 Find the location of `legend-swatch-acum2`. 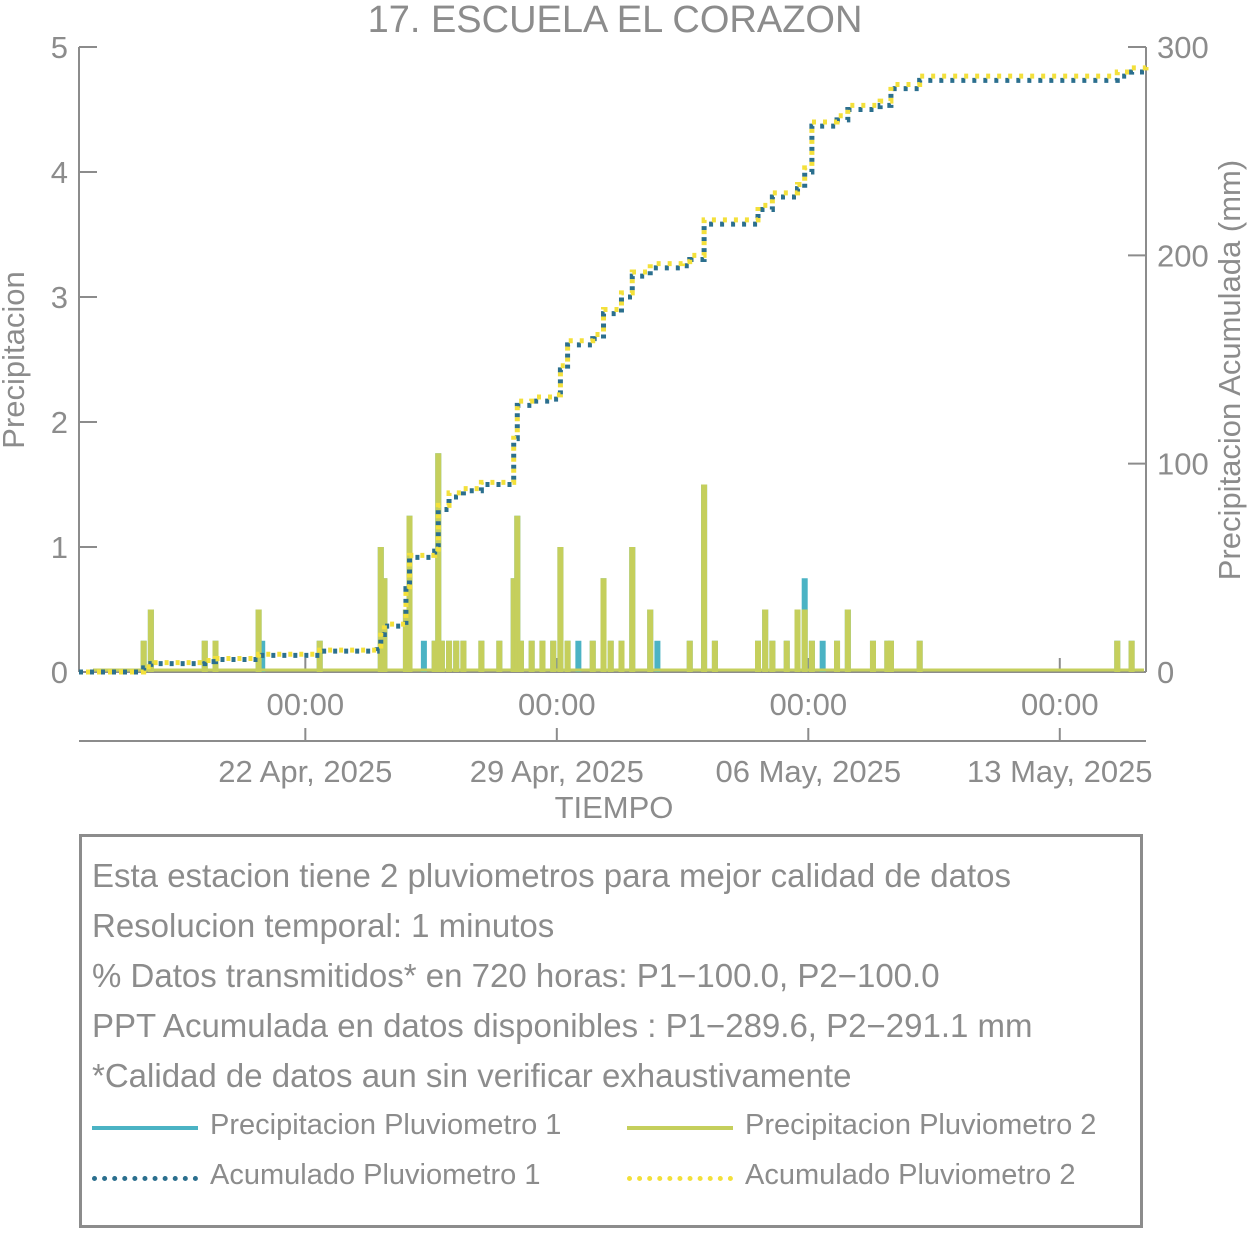

legend-swatch-acum2 is located at coordinates (680, 1178).